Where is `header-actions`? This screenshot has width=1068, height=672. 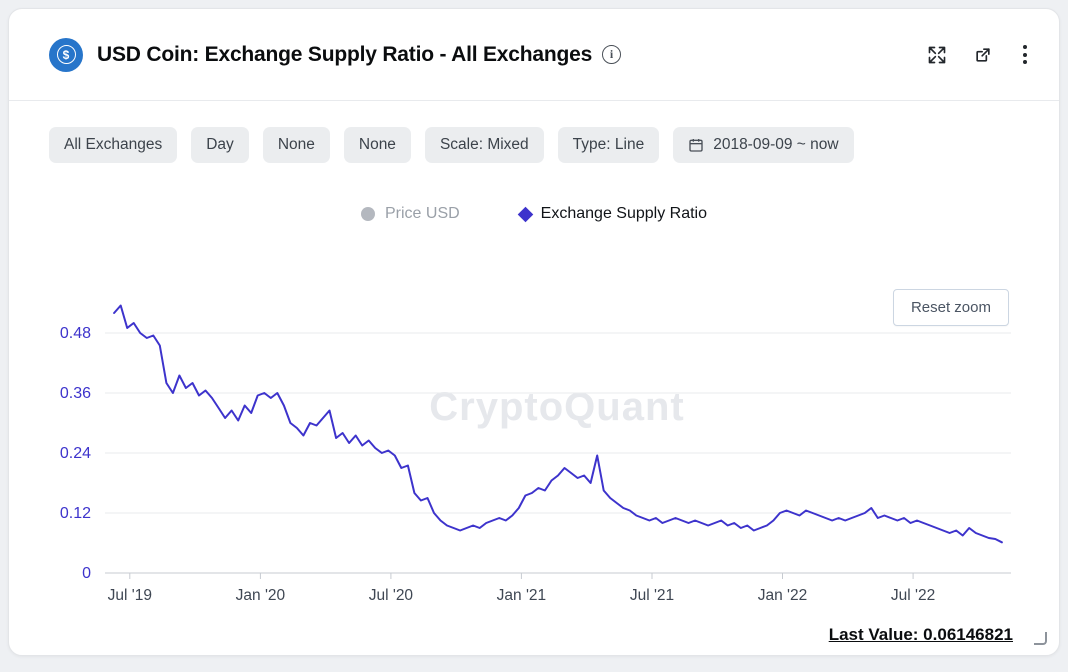
header-actions is located at coordinates (979, 54).